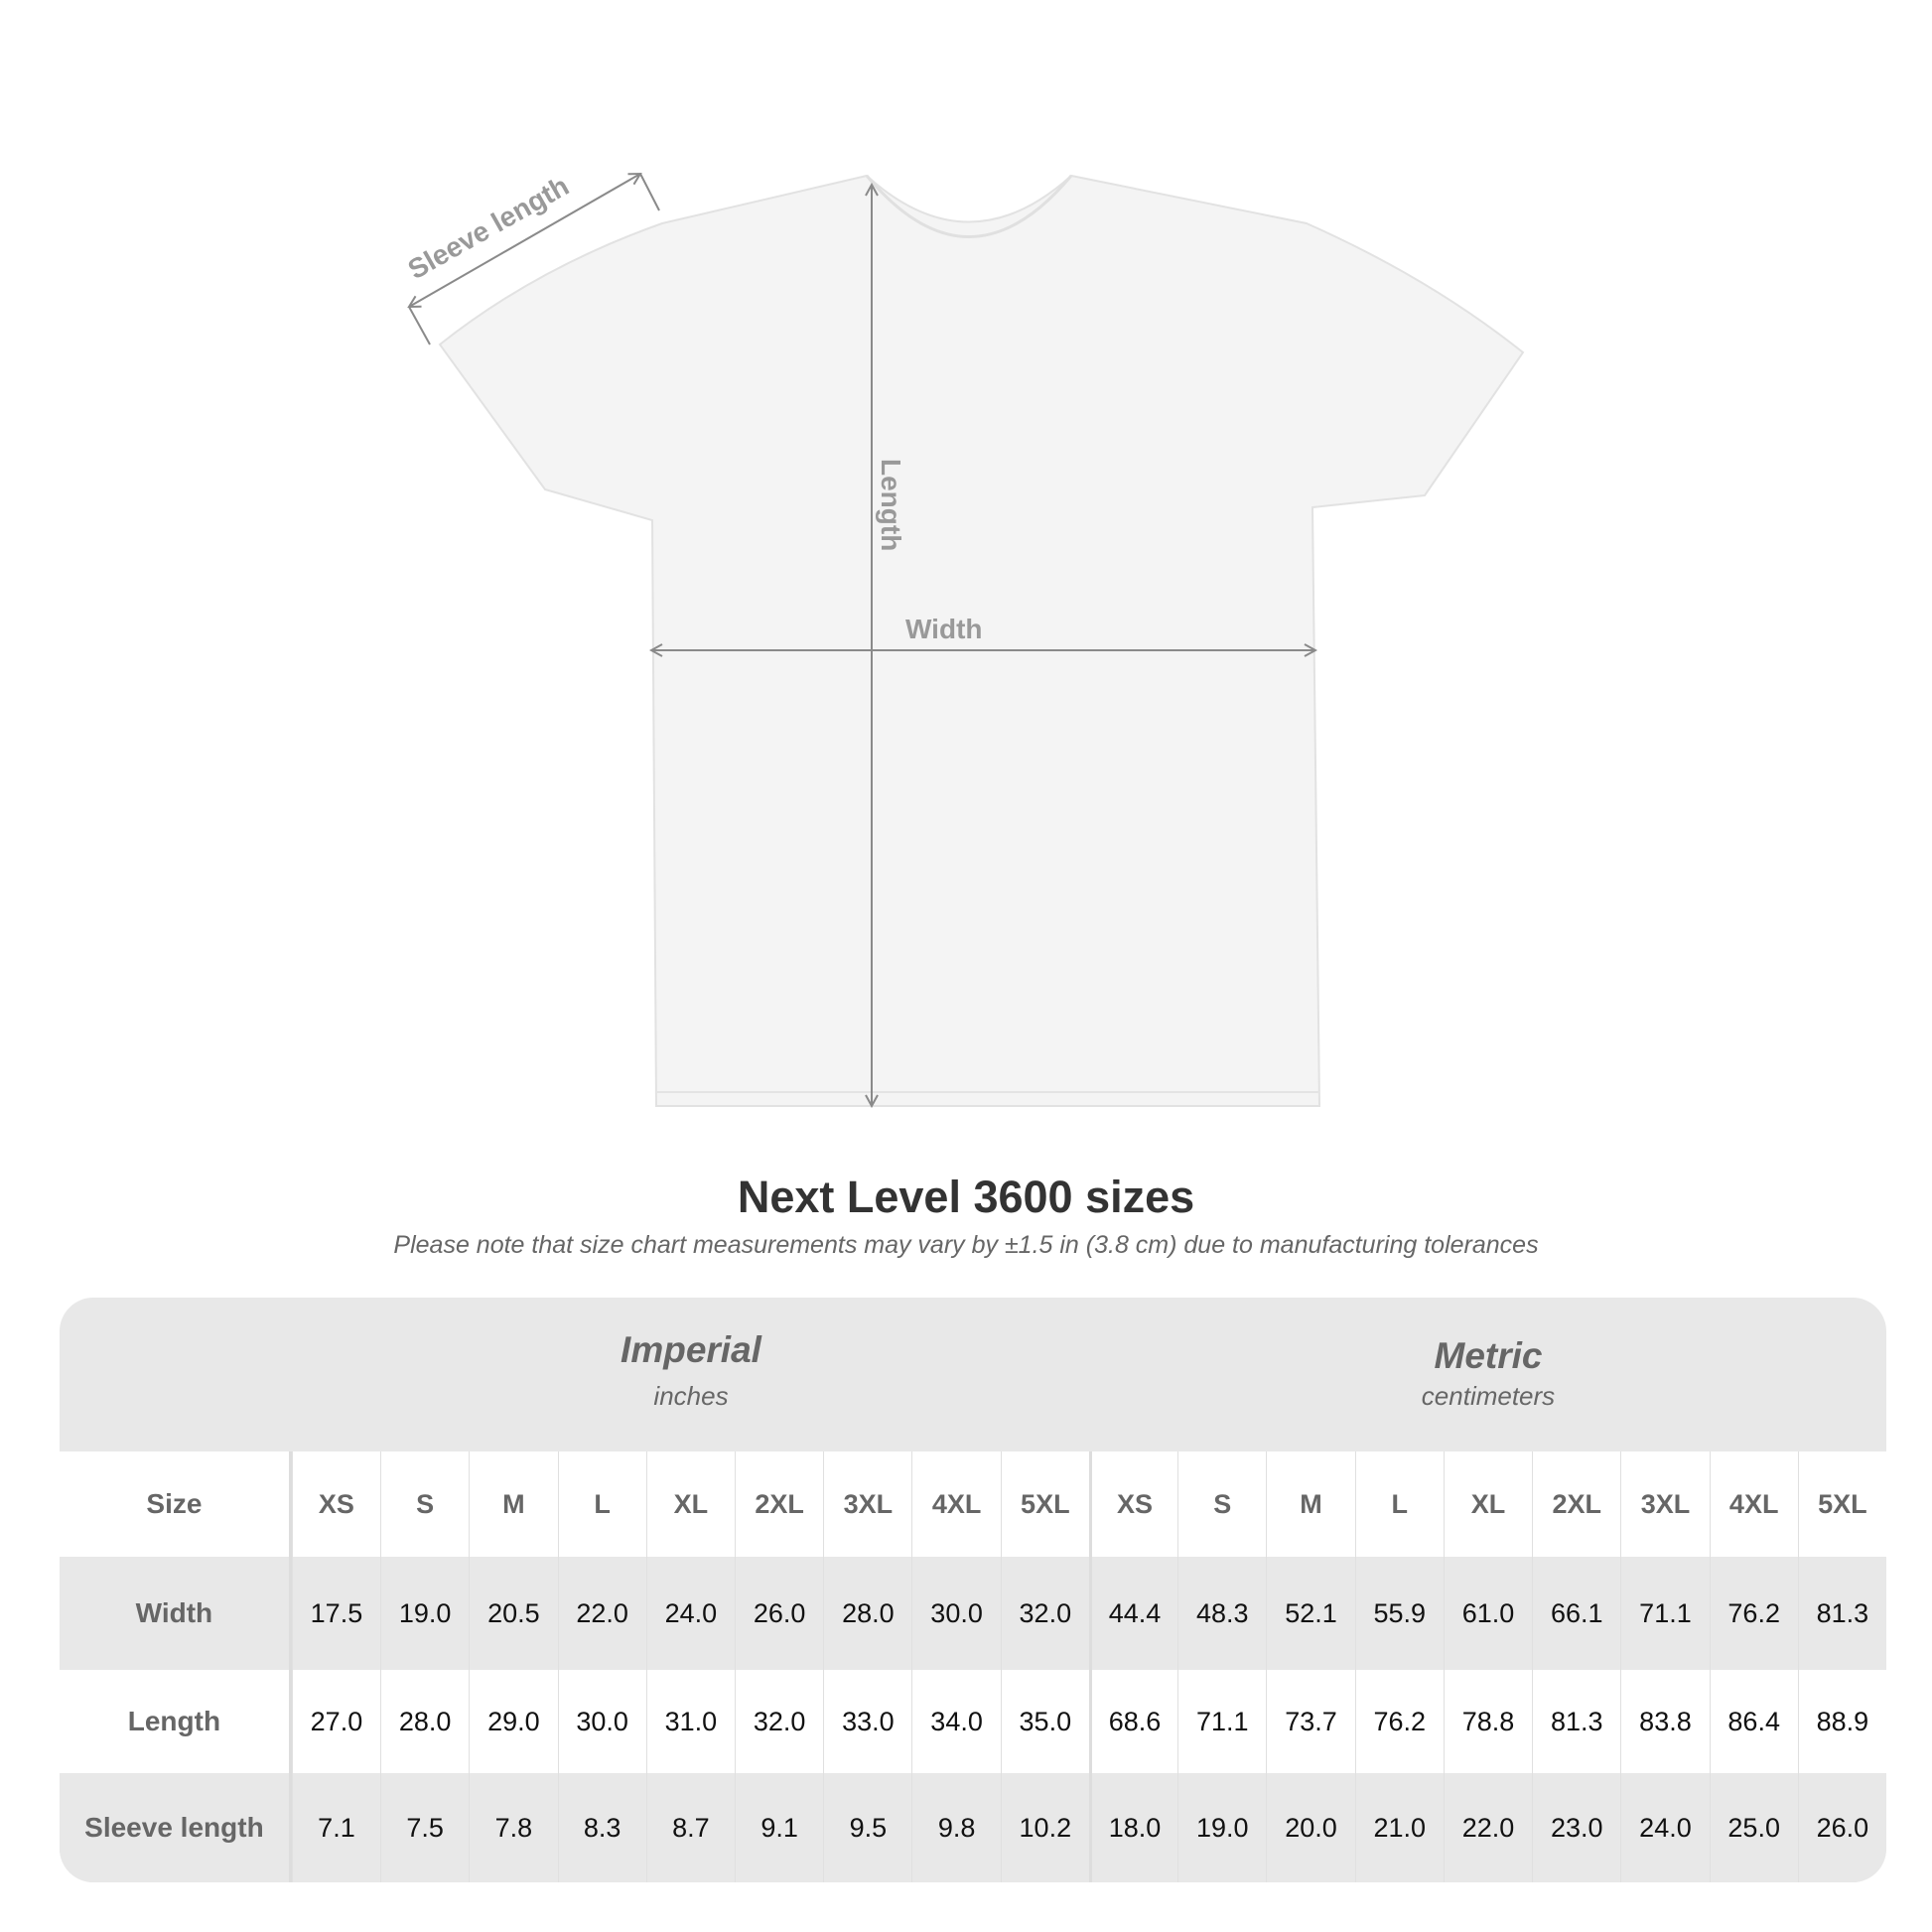  Describe the element at coordinates (690, 1722) in the screenshot. I see `imperial-cell: 31.0` at that location.